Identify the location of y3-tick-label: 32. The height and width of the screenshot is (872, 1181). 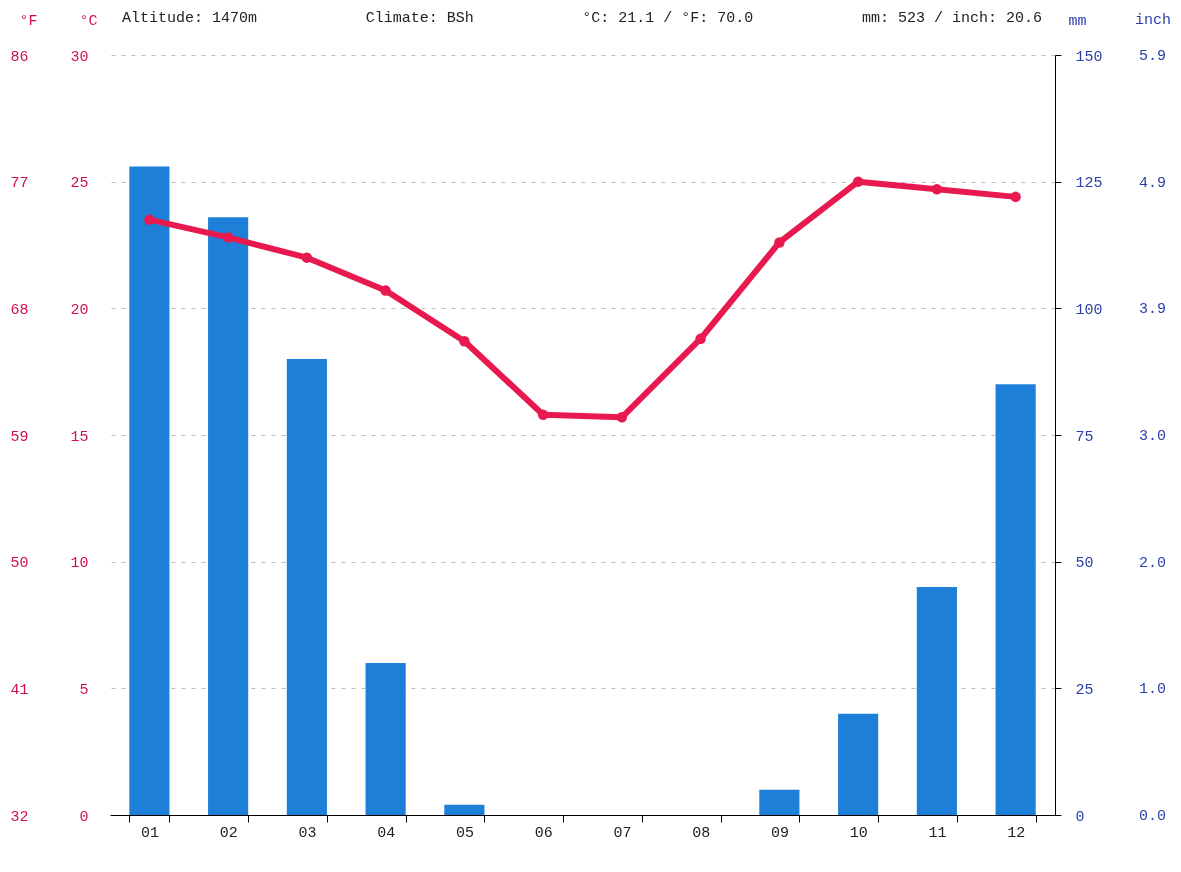
(19, 817).